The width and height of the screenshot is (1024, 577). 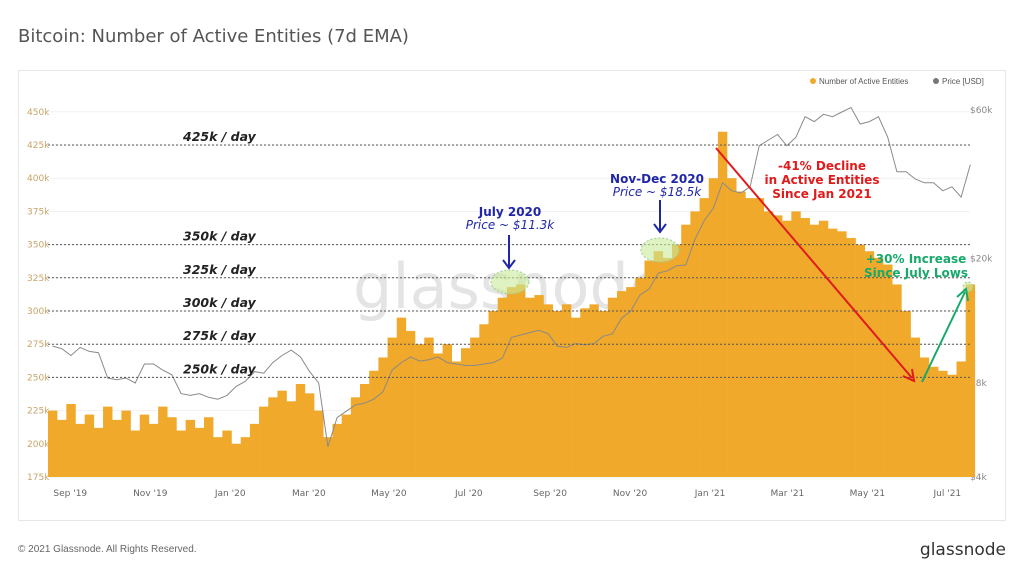 What do you see at coordinates (963, 81) in the screenshot?
I see `legend-price: Price [USD]` at bounding box center [963, 81].